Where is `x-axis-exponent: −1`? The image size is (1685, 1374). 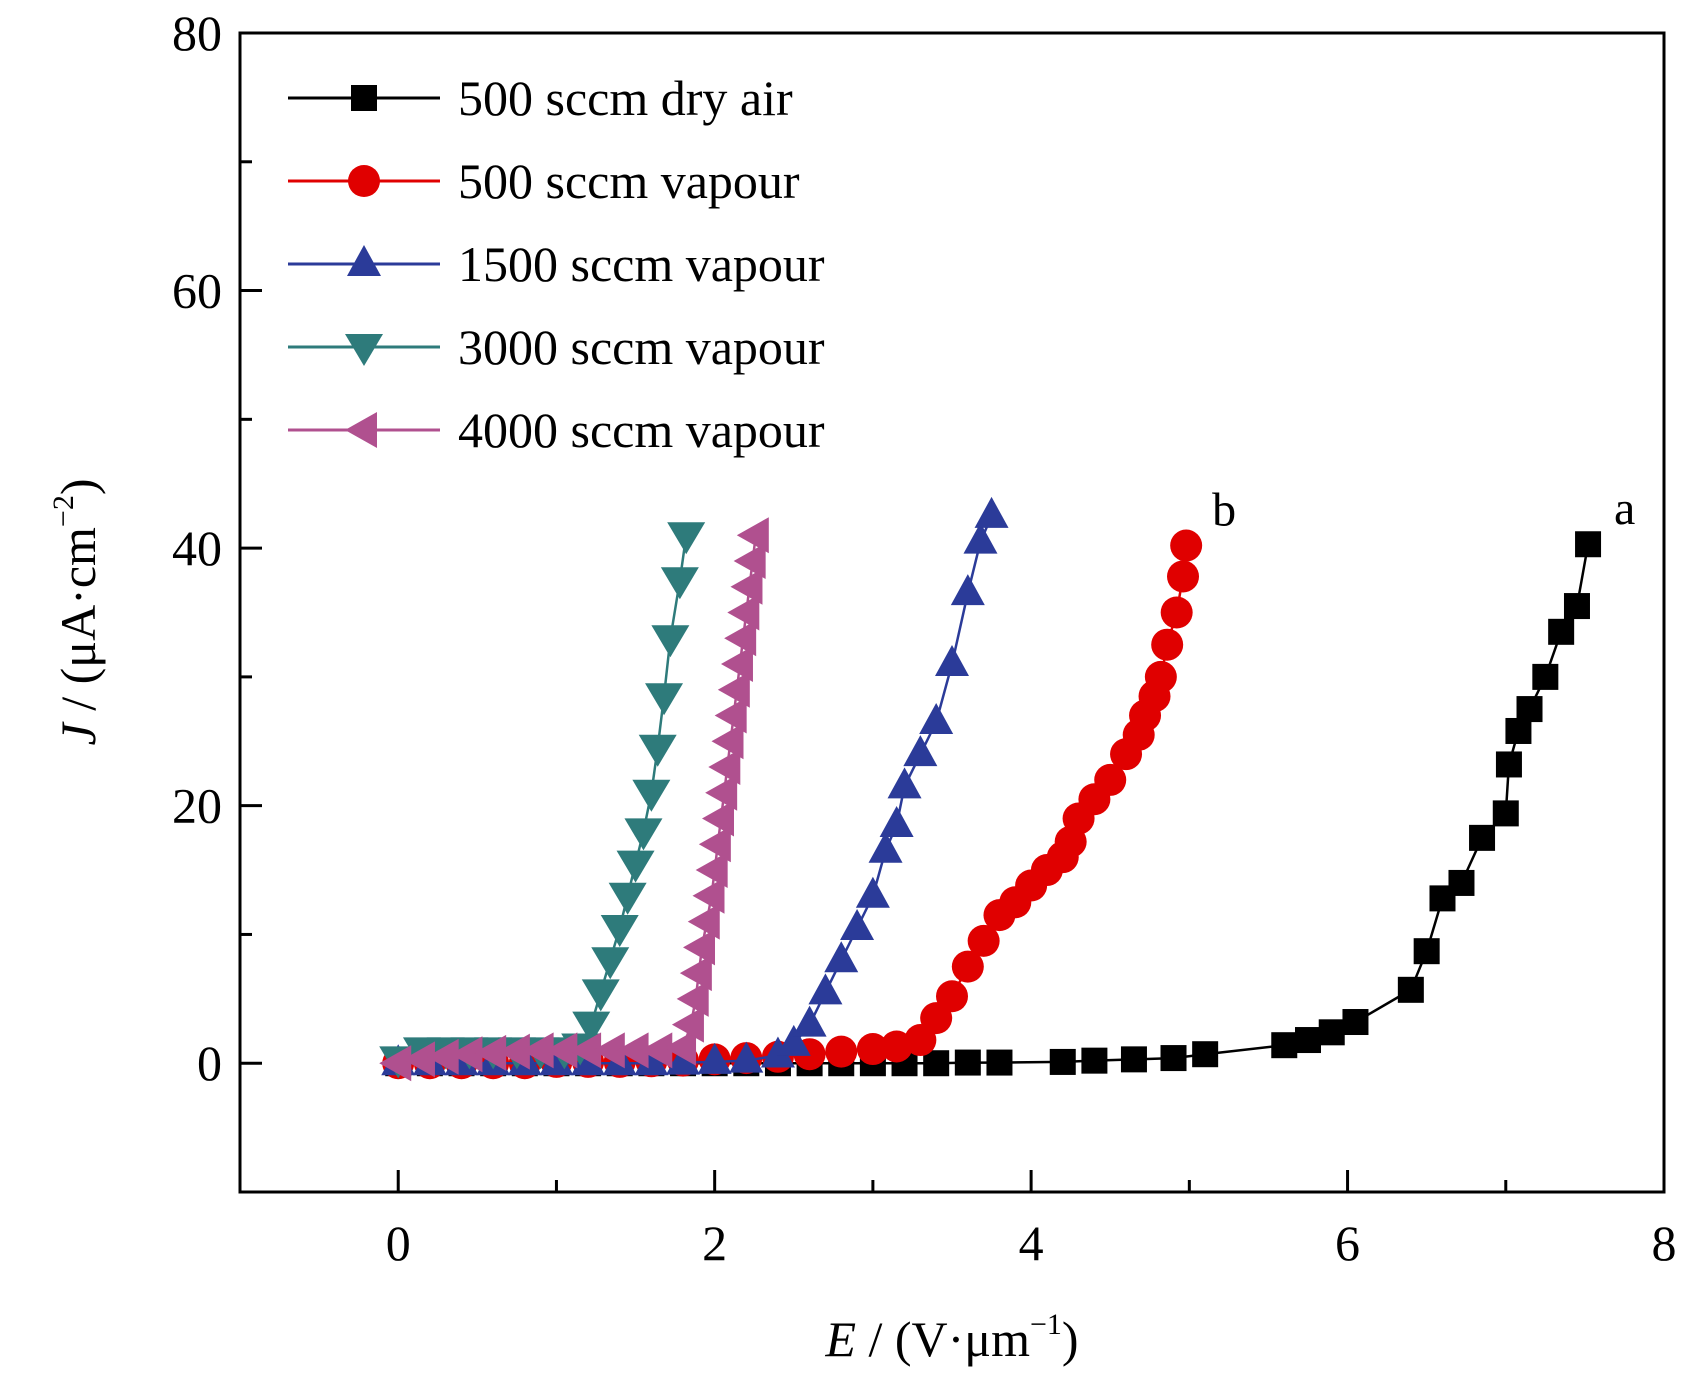
x-axis-exponent: −1 is located at coordinates (1046, 1324).